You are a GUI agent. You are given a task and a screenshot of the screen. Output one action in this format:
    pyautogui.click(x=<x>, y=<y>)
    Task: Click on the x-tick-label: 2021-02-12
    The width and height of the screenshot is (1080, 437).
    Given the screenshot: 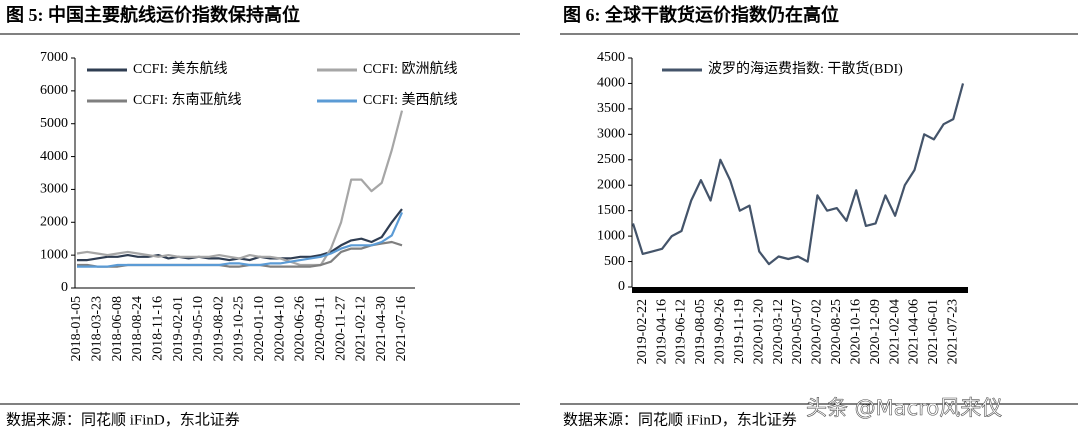 What is the action you would take?
    pyautogui.click(x=361, y=328)
    